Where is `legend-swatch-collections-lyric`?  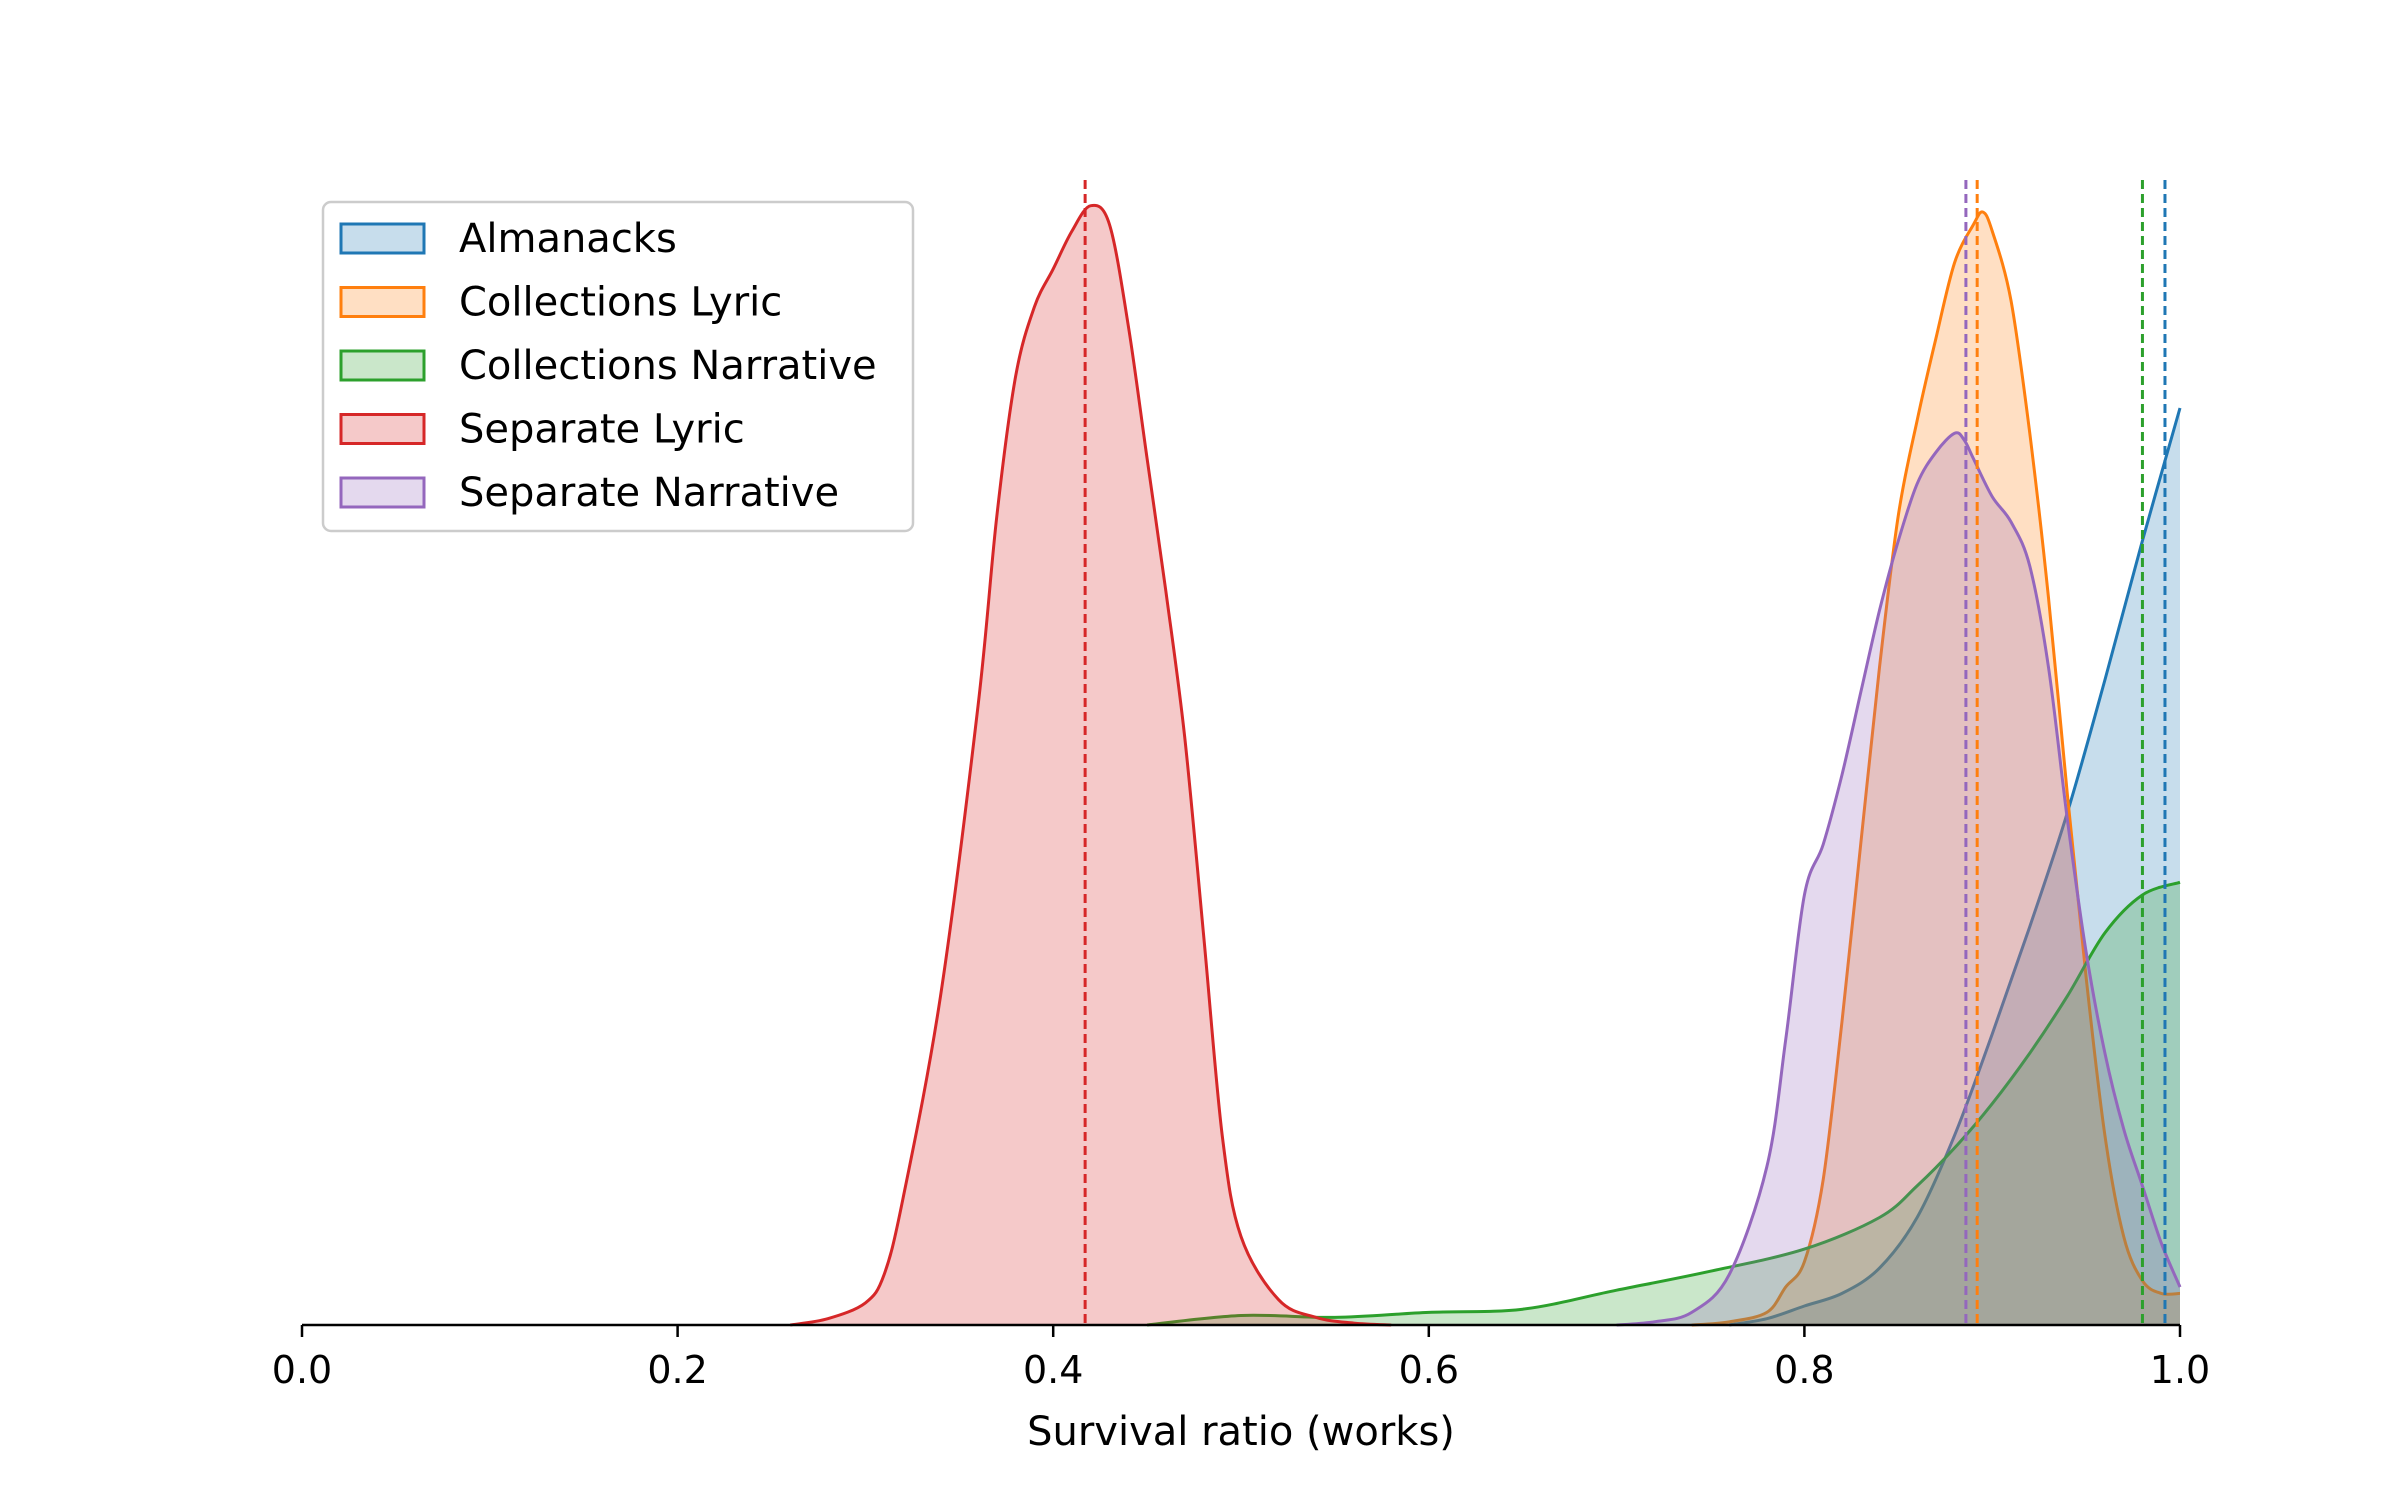
legend-swatch-collections-lyric is located at coordinates (382, 302).